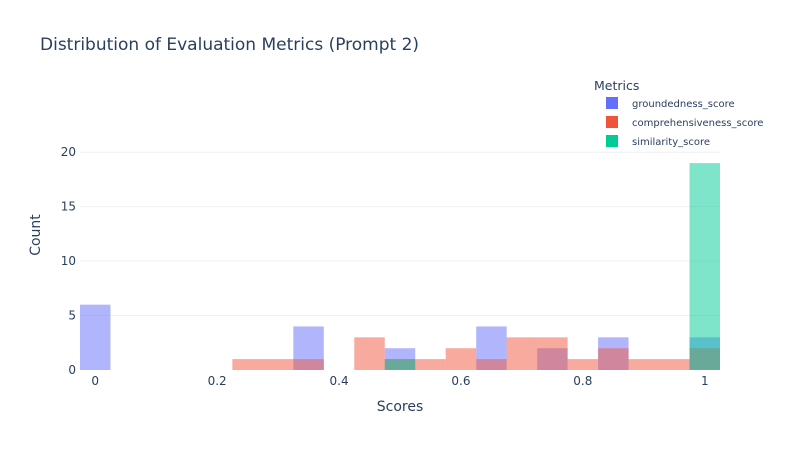  Describe the element at coordinates (72, 370) in the screenshot. I see `y-tick-label: 0` at that location.